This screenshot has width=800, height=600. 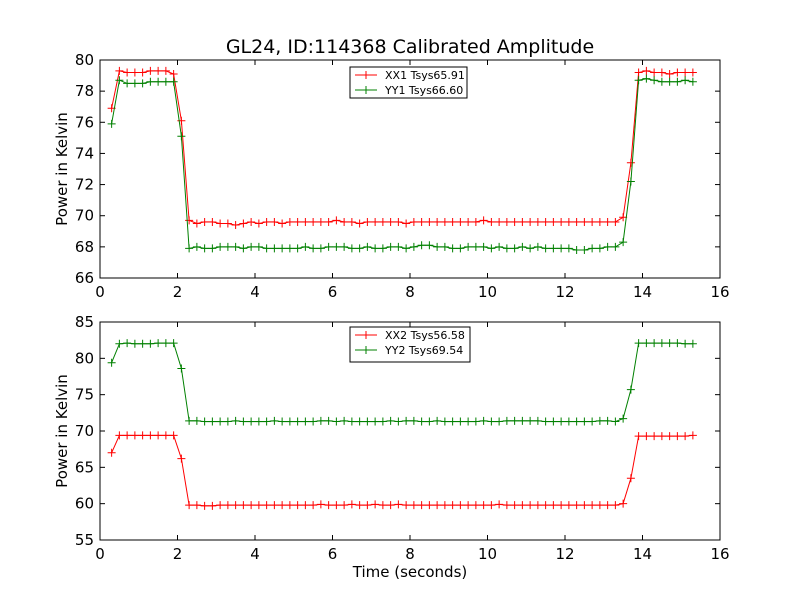 I want to click on y-tick-label: 60, so click(x=84, y=504).